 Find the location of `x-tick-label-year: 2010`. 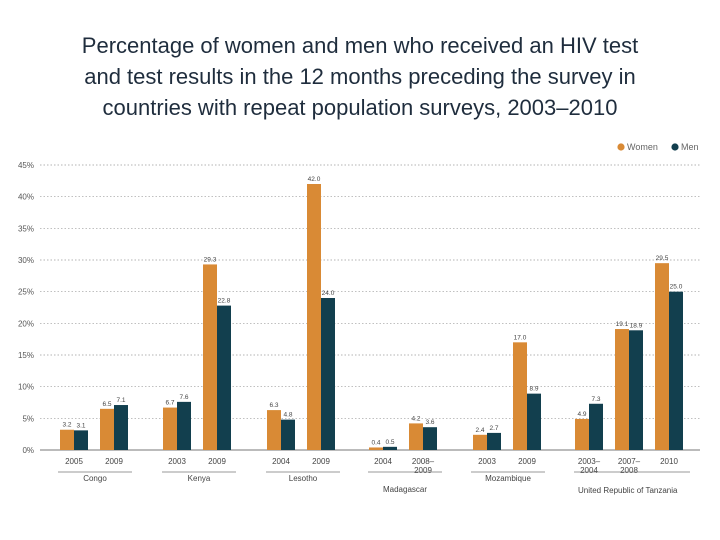

x-tick-label-year: 2010 is located at coordinates (669, 461).